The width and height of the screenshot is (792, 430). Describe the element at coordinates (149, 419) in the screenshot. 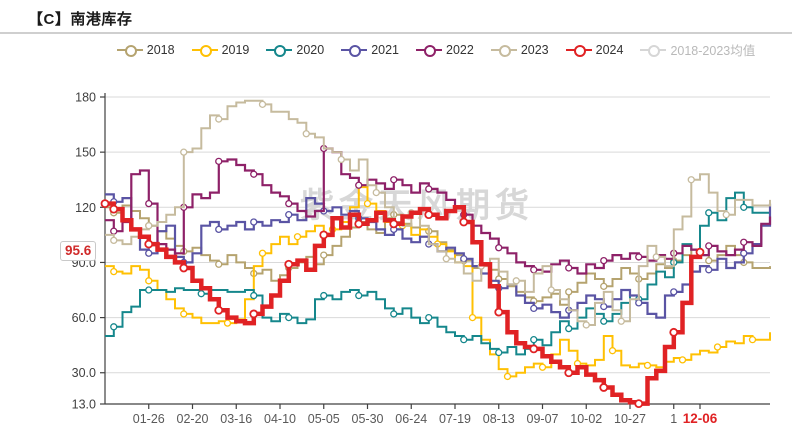

I see `x-tick-label: 01-26` at that location.